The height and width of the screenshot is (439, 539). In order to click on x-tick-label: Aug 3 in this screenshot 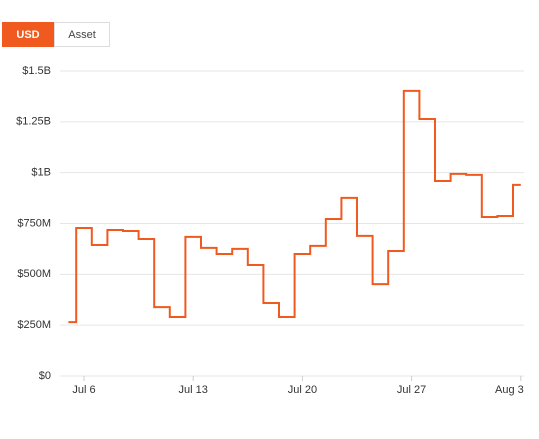, I will do `click(509, 390)`.